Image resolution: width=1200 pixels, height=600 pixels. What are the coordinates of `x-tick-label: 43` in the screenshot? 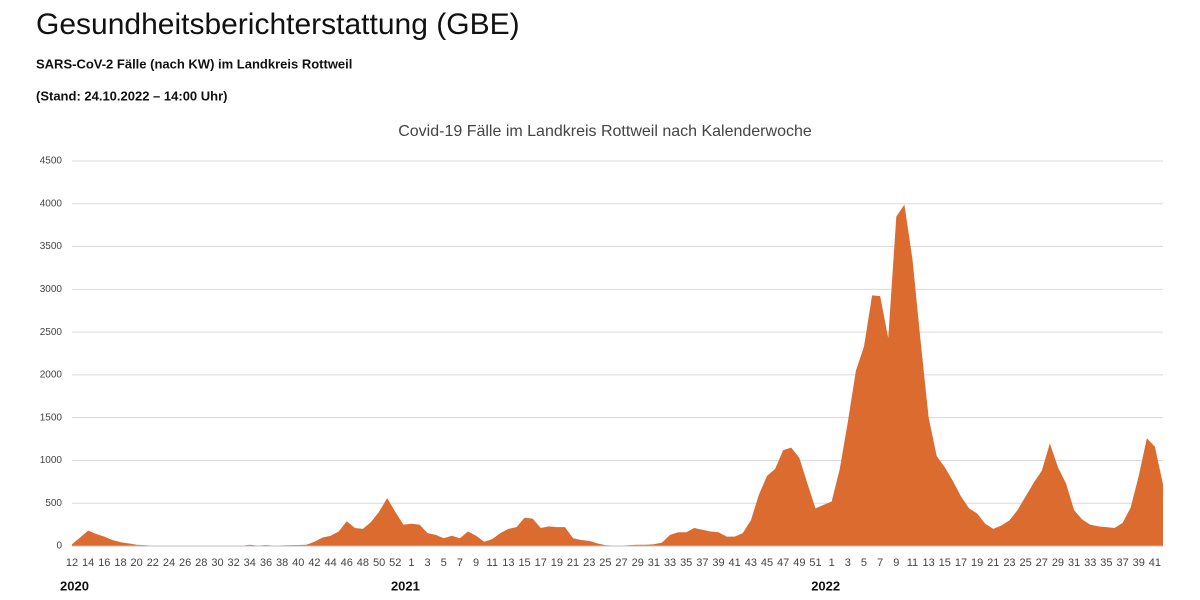 It's located at (751, 563).